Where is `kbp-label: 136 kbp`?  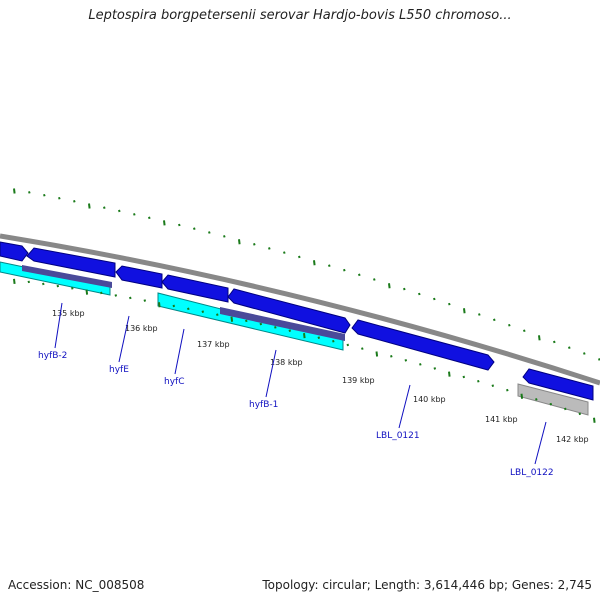
kbp-label: 136 kbp is located at coordinates (141, 328).